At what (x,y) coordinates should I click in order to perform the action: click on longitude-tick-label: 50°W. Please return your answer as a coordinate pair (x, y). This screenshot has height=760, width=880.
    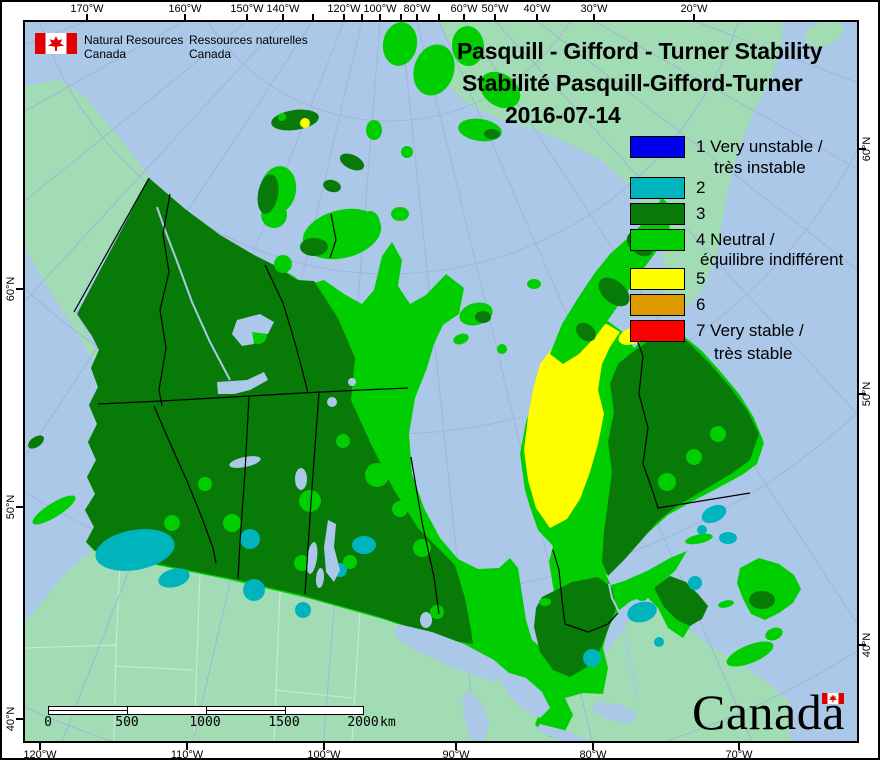
    Looking at the image, I should click on (495, 9).